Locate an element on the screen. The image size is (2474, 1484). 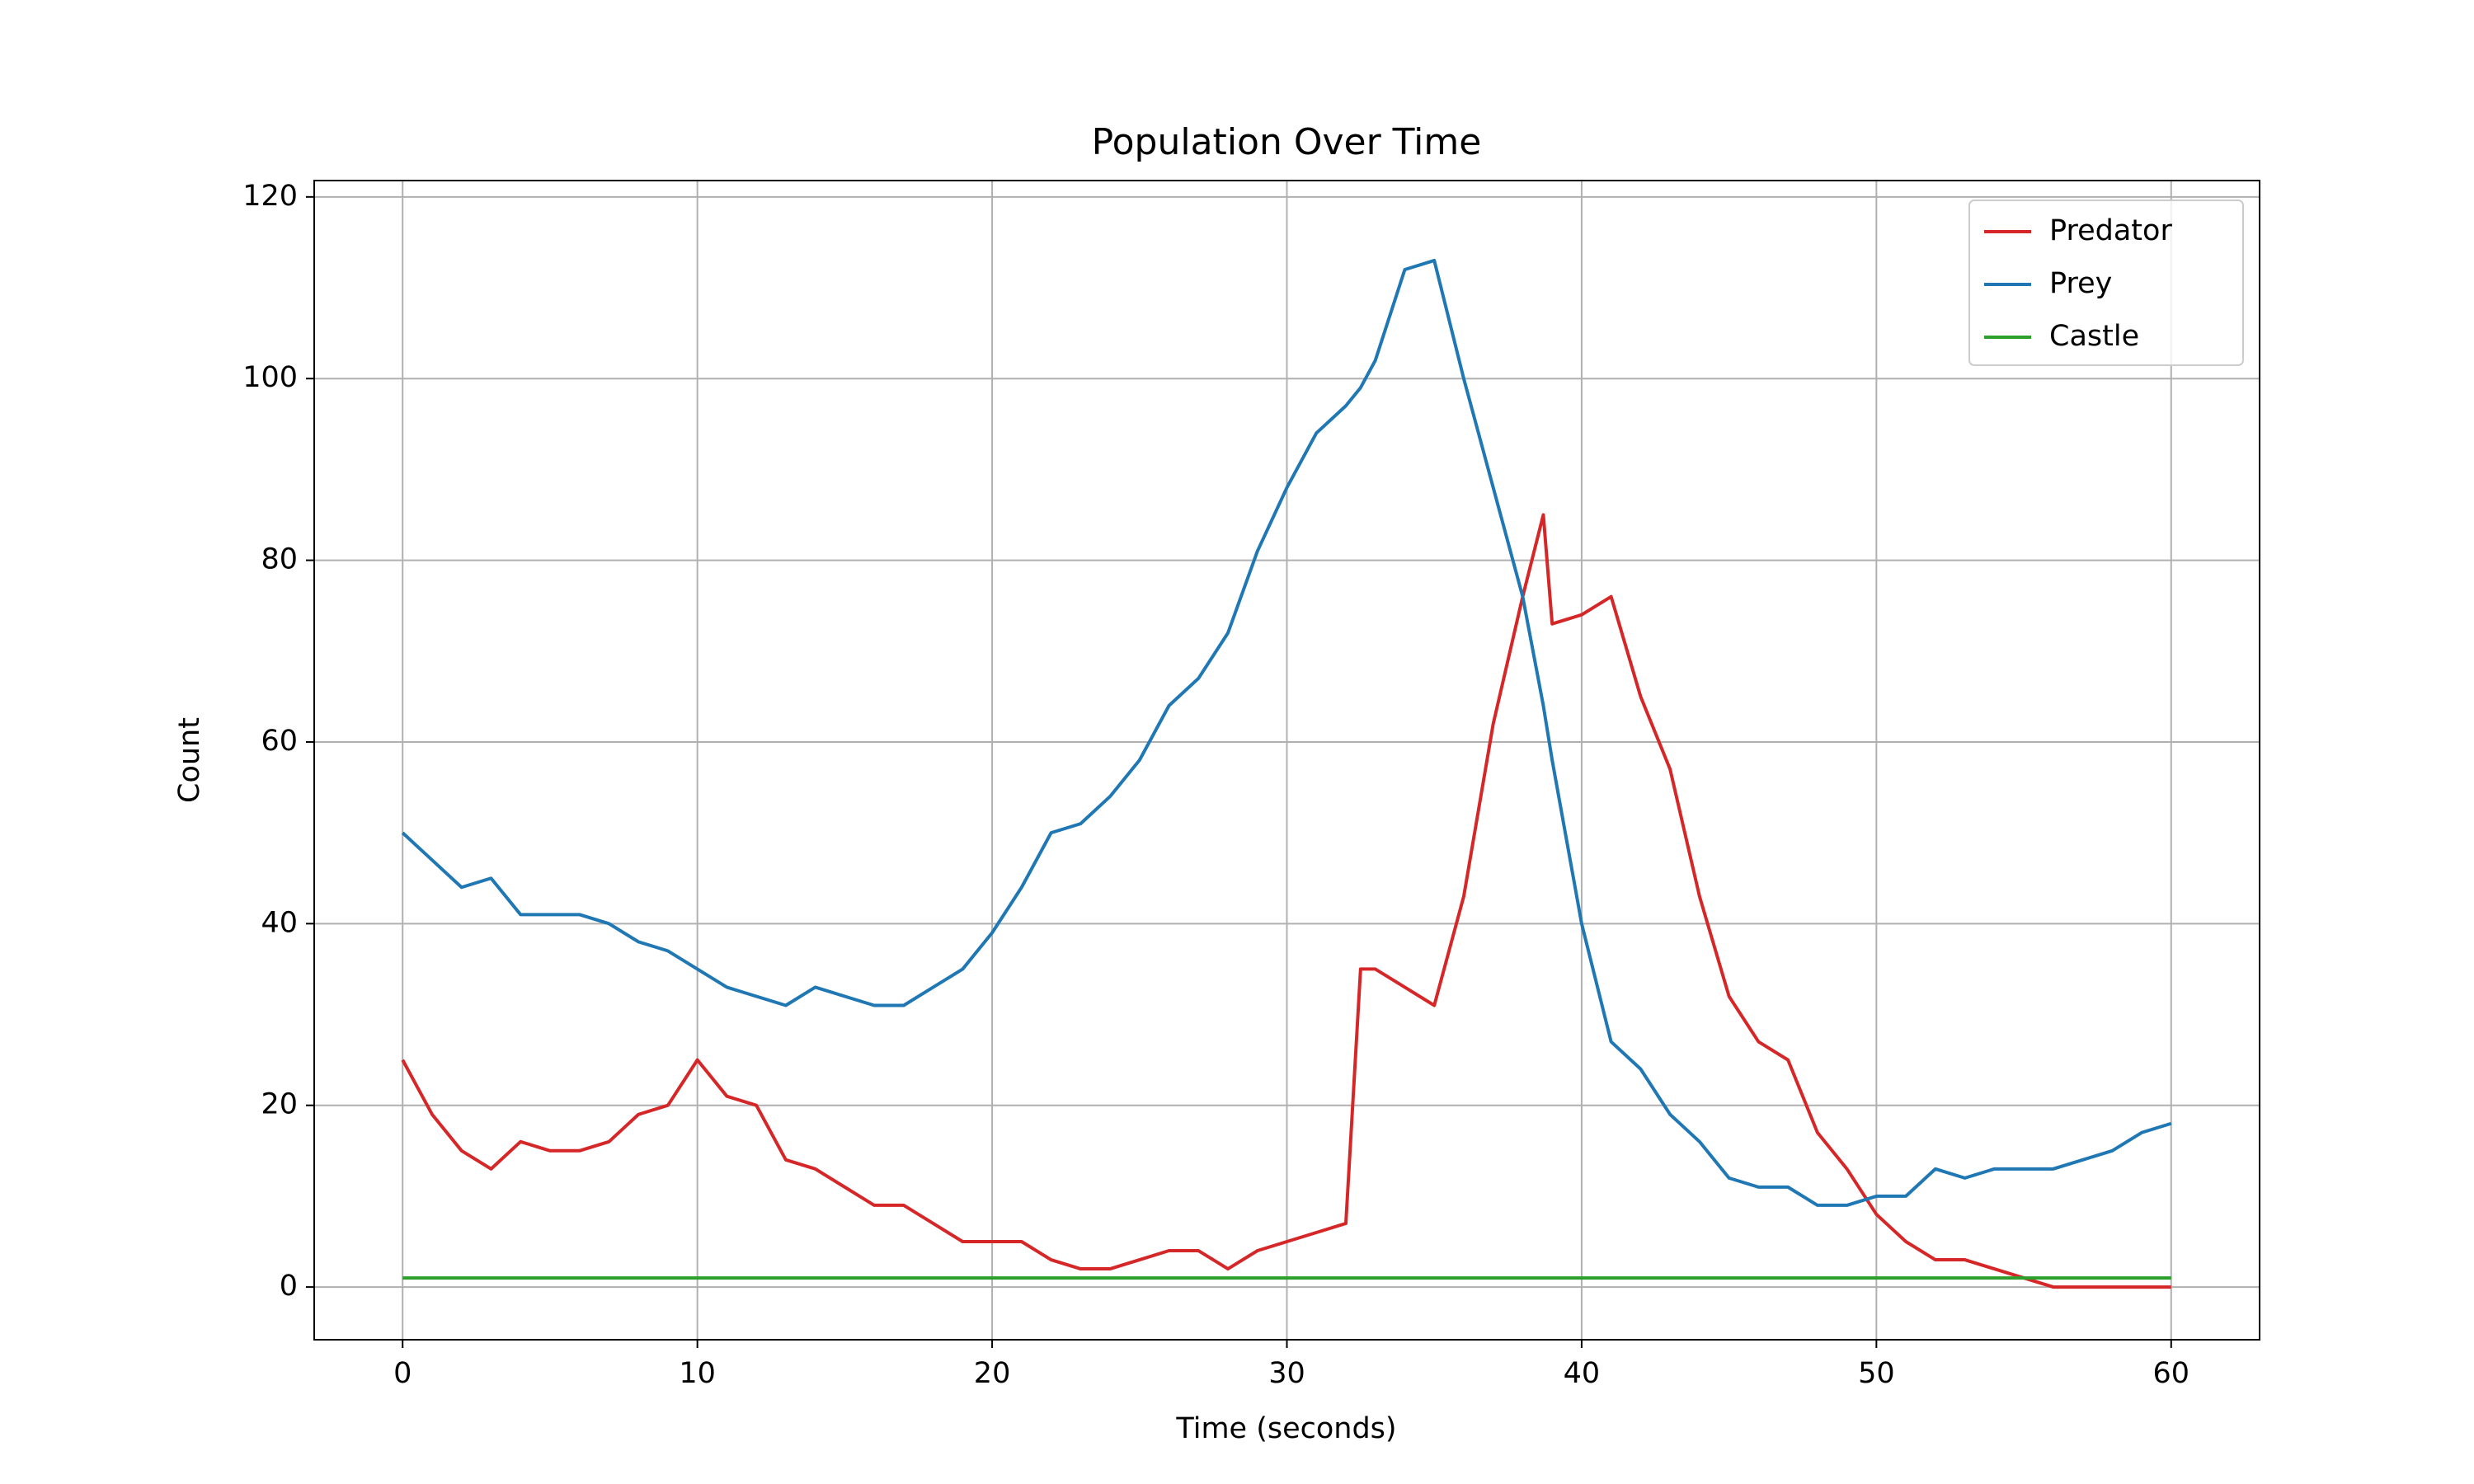
x-tick-label: 30 is located at coordinates (1286, 1373).